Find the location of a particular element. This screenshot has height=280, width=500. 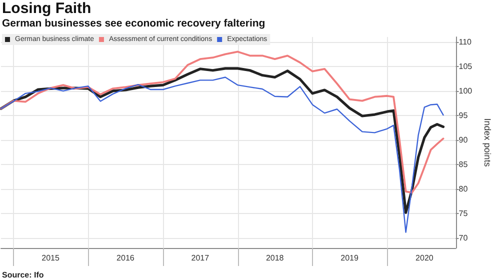

y-tick-label: 105 is located at coordinates (465, 66).